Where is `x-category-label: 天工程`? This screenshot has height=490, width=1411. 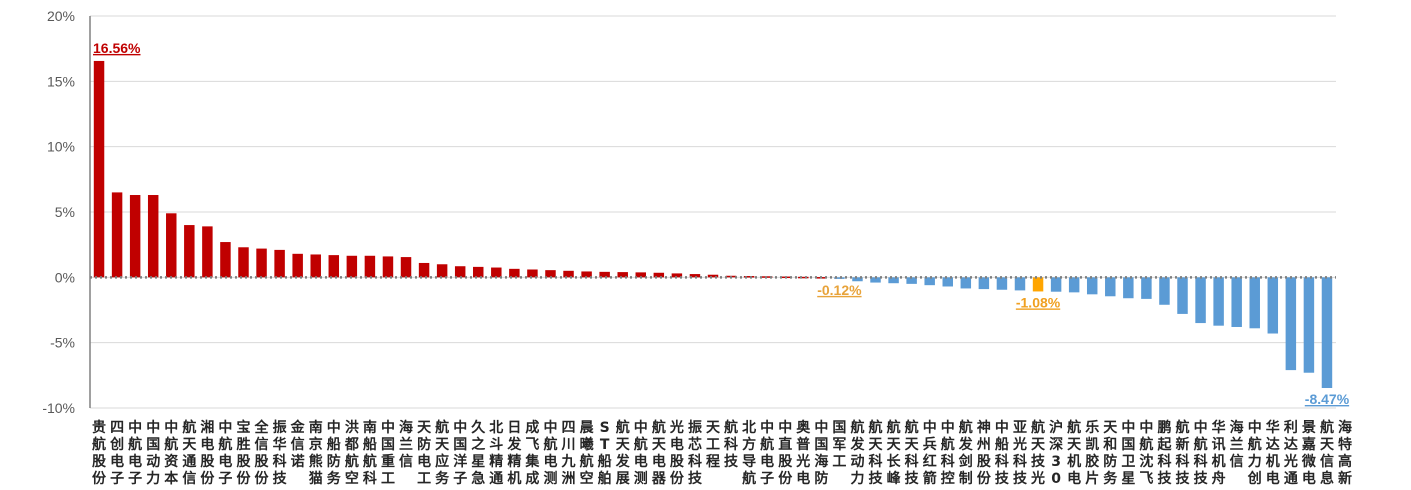 x-category-label: 天工程 is located at coordinates (713, 445).